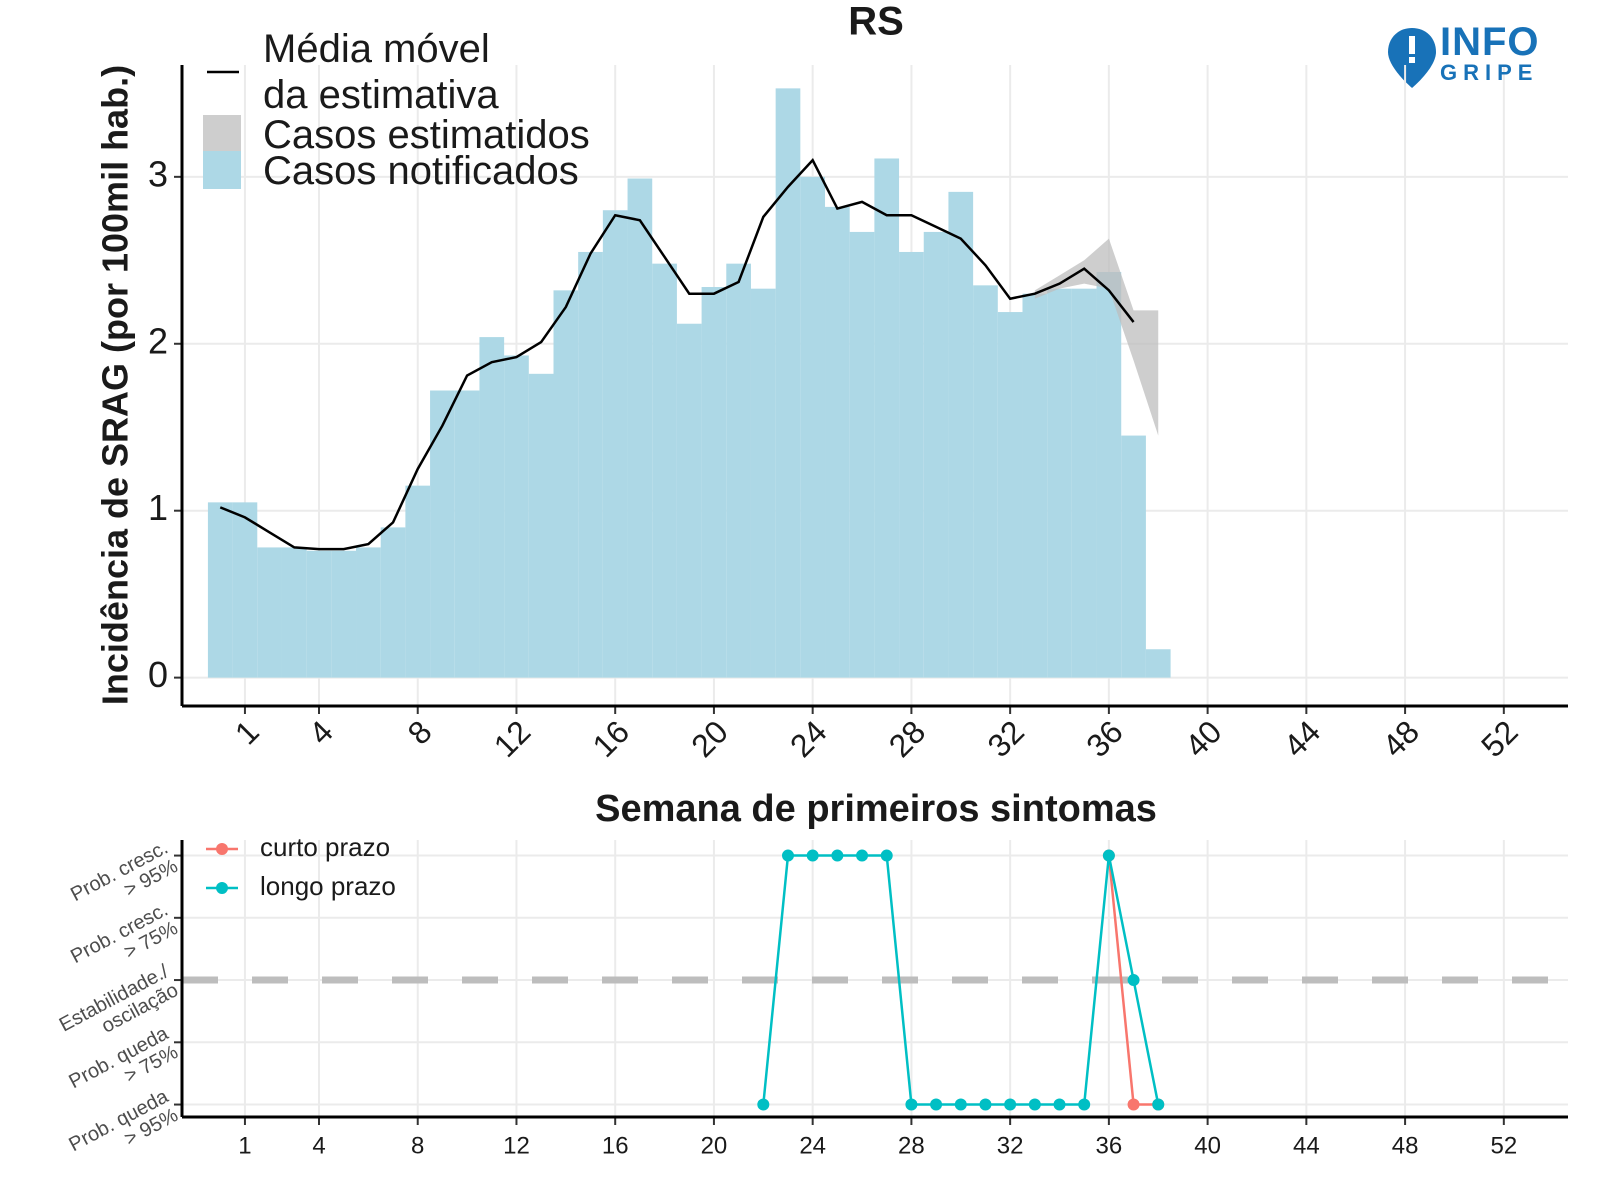 The width and height of the screenshot is (1600, 1200). What do you see at coordinates (876, 22) in the screenshot?
I see `chart-title: RS` at bounding box center [876, 22].